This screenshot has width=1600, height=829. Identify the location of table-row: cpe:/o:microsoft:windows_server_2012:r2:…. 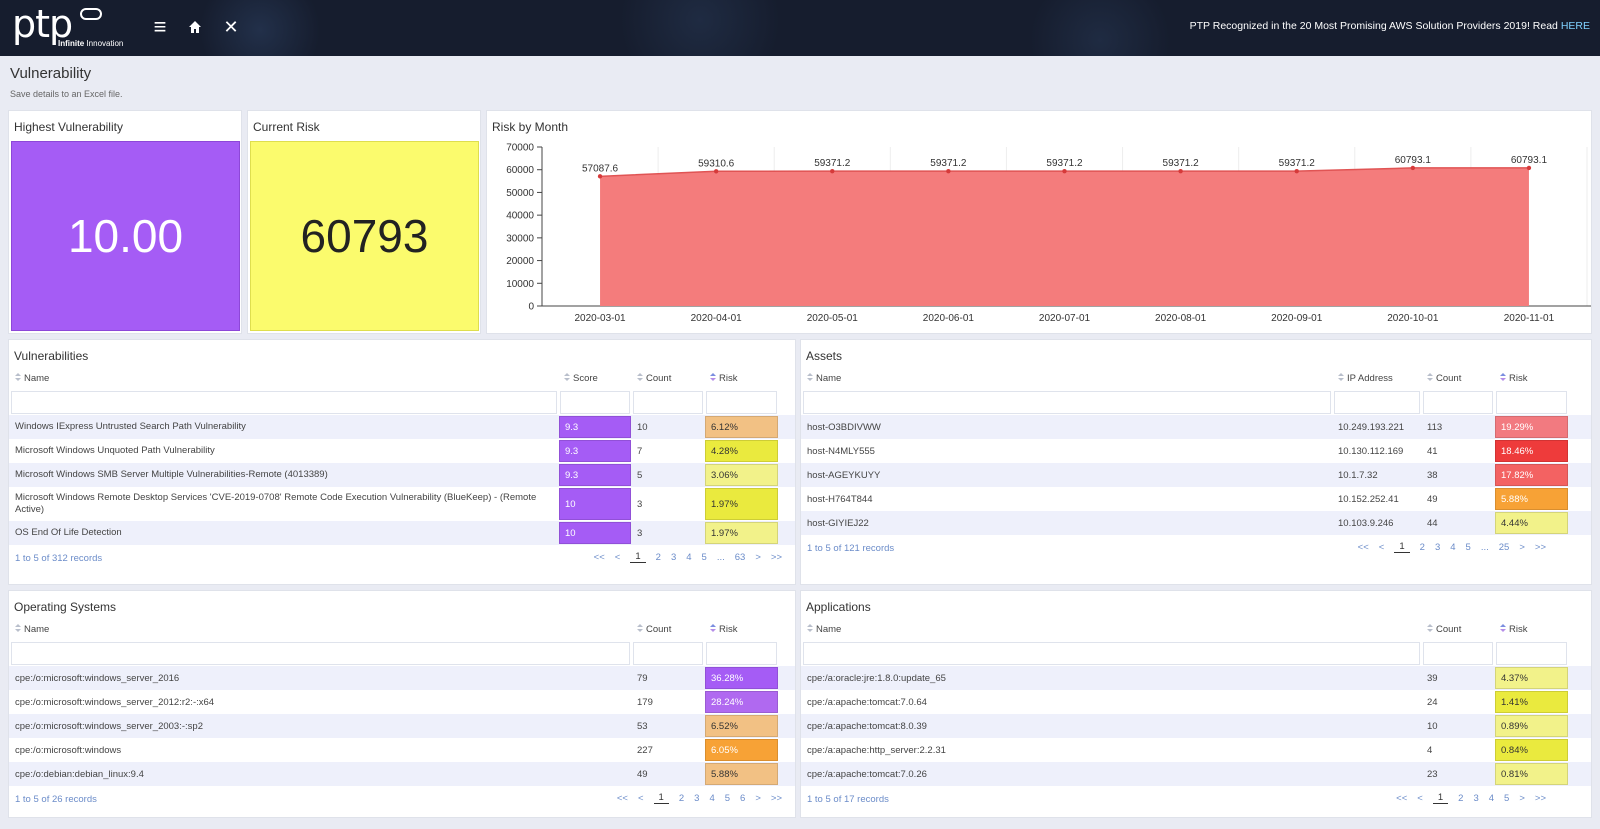
(402, 702).